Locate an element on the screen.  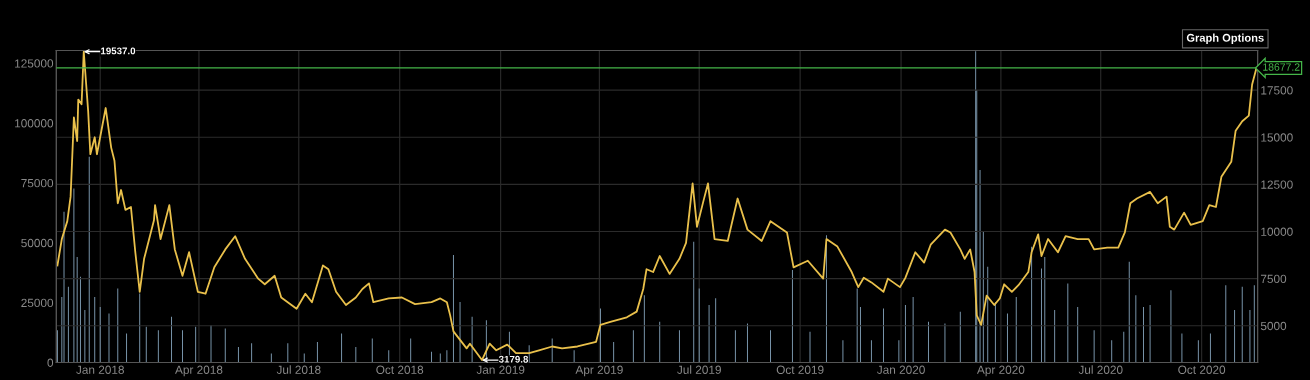
text: Graph Options is located at coordinates (1225, 38).